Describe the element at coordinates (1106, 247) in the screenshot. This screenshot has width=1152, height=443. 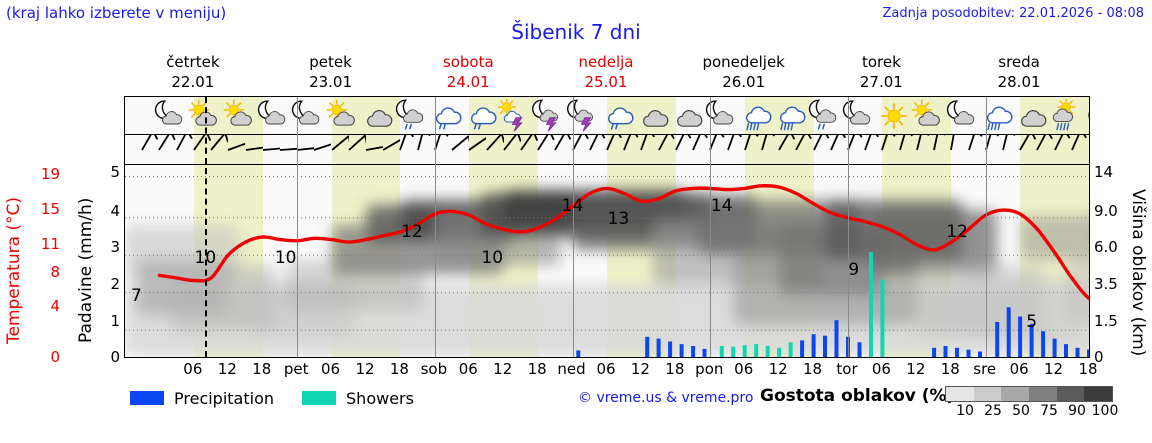
I see `cloud-tick-6.0: 6.0` at that location.